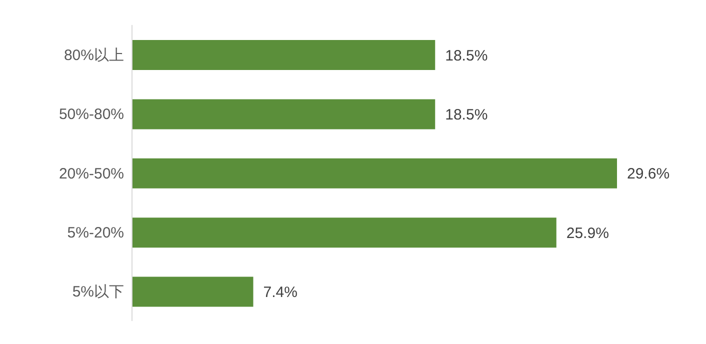 The width and height of the screenshot is (706, 344). What do you see at coordinates (91, 115) in the screenshot?
I see `y-tick-label: 50%-80%` at bounding box center [91, 115].